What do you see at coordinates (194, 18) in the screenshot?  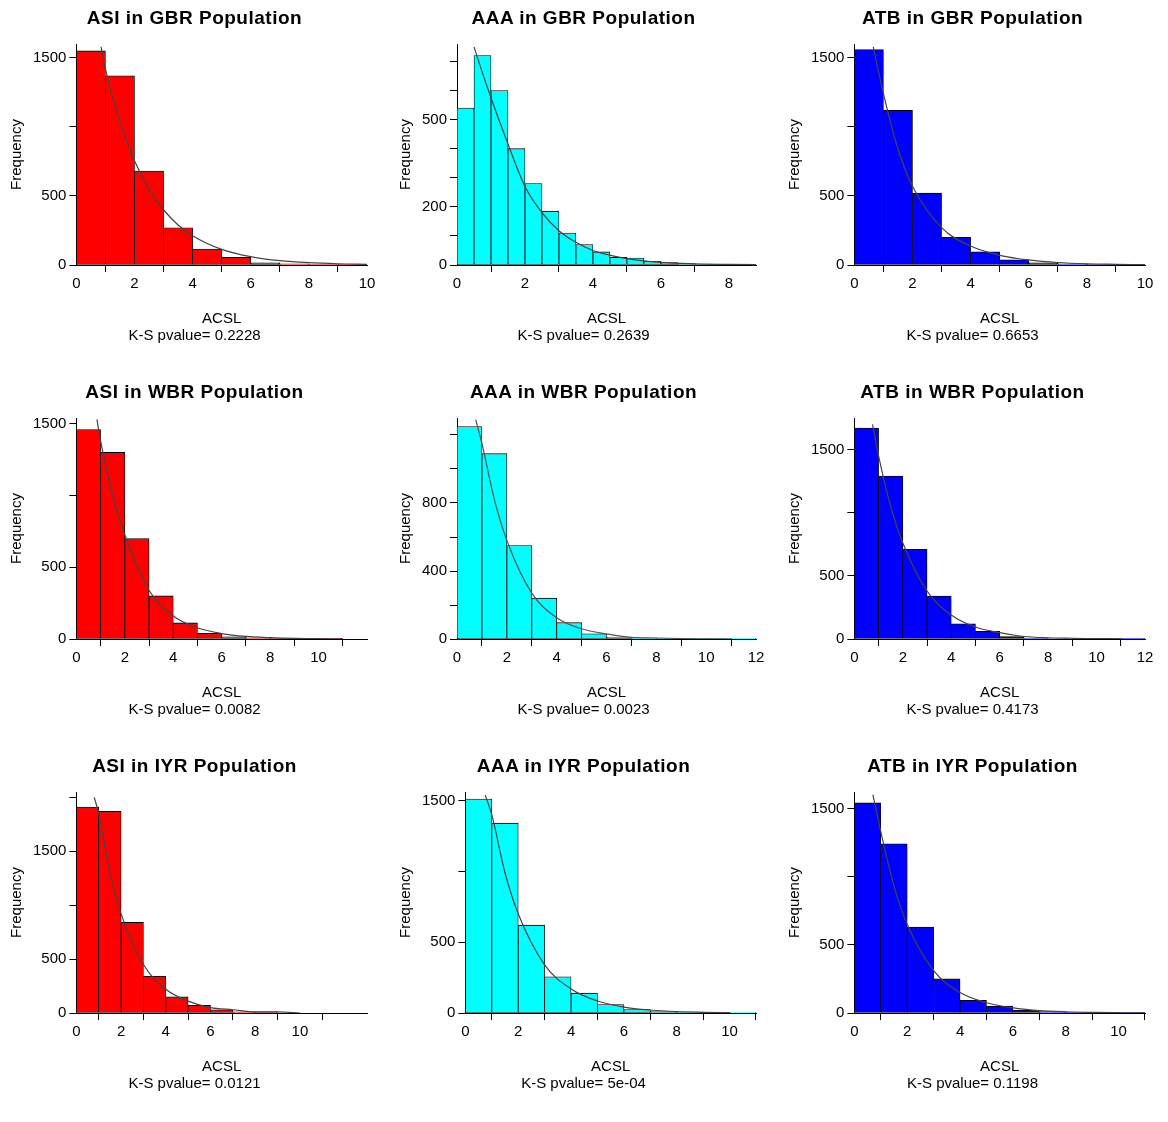 I see `chart-title: ASI in GBR Population` at bounding box center [194, 18].